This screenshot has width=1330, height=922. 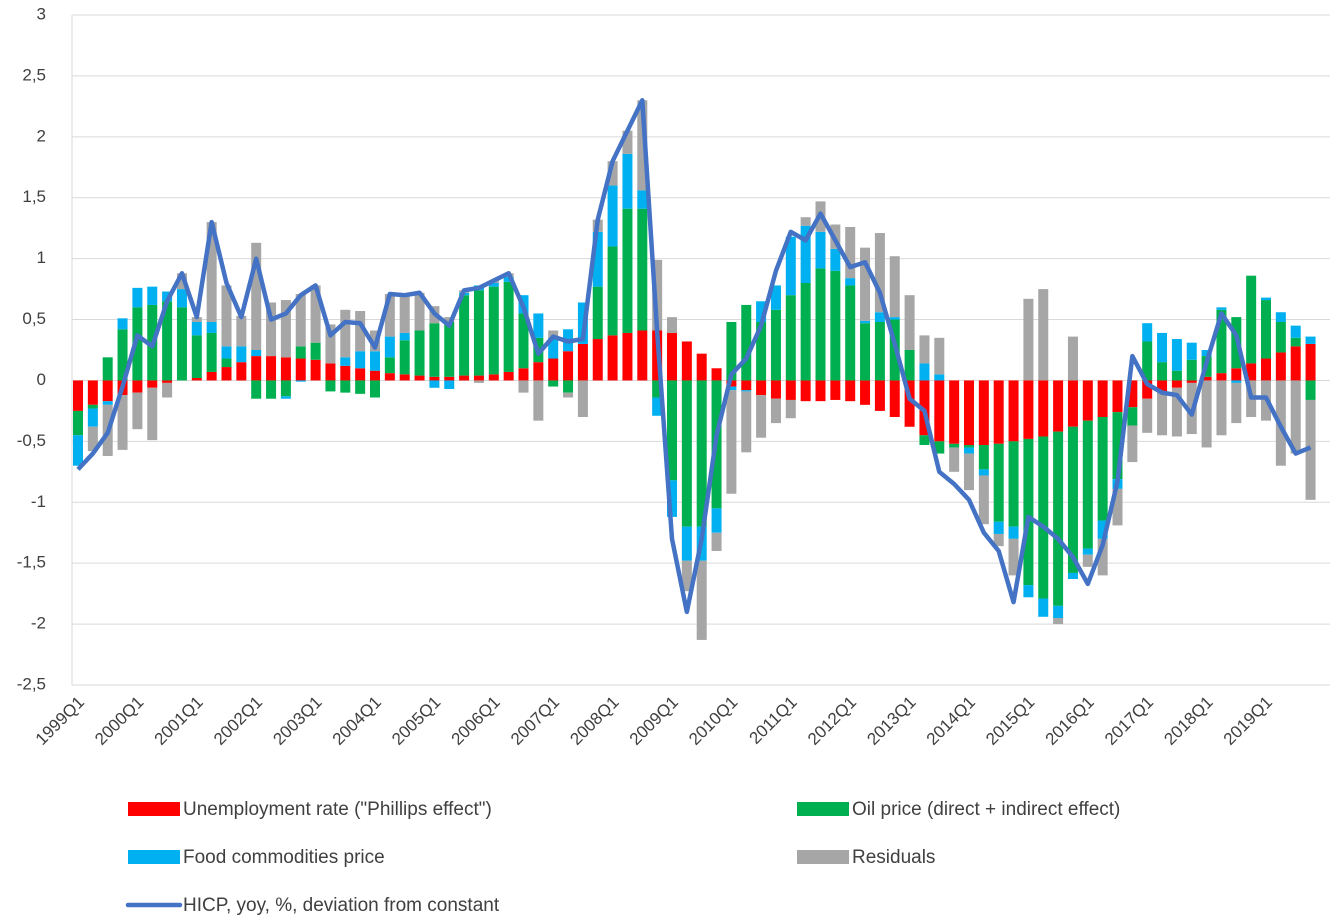 I want to click on y-tick-label: 0, so click(x=41, y=379).